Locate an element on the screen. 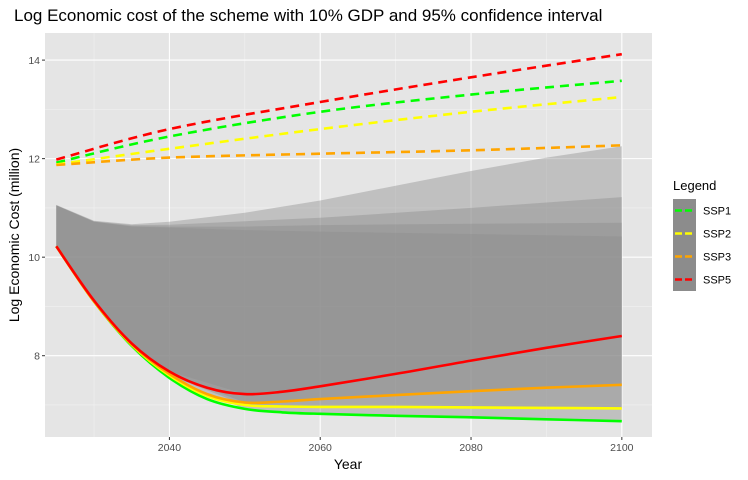  legend-label-ssp1: SSP1 is located at coordinates (717, 212).